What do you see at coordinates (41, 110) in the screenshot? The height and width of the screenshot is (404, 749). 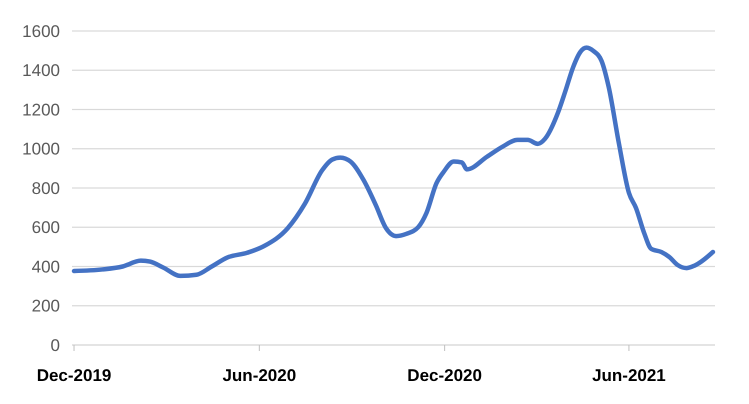 I see `y-tick-label: 1200` at bounding box center [41, 110].